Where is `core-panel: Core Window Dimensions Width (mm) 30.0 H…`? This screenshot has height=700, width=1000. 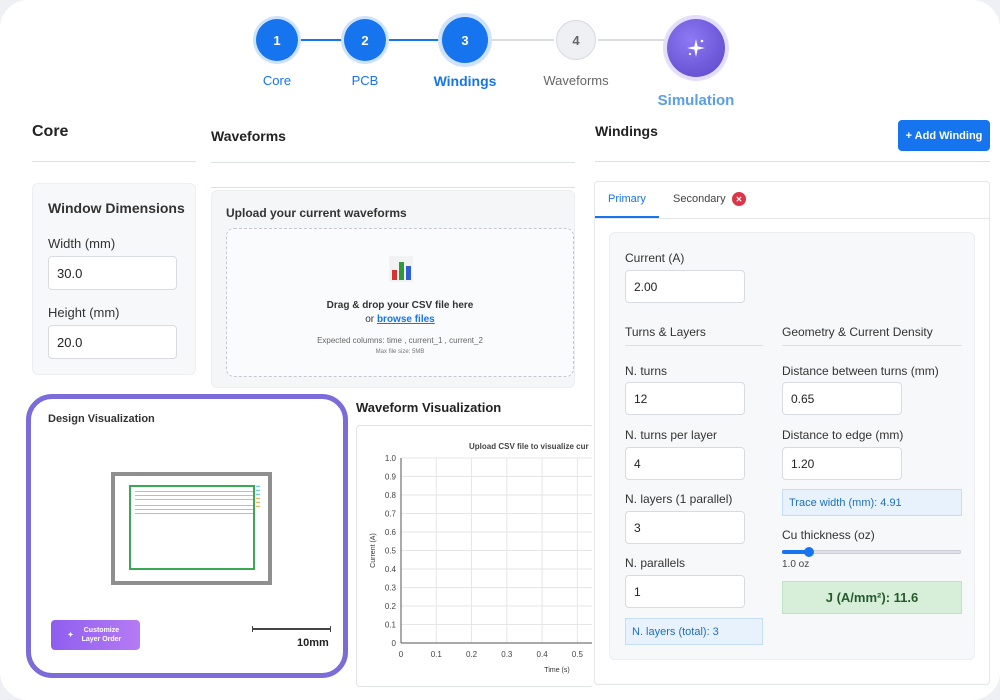
core-panel: Core Window Dimensions Width (mm) 30.0 H… is located at coordinates (110, 246).